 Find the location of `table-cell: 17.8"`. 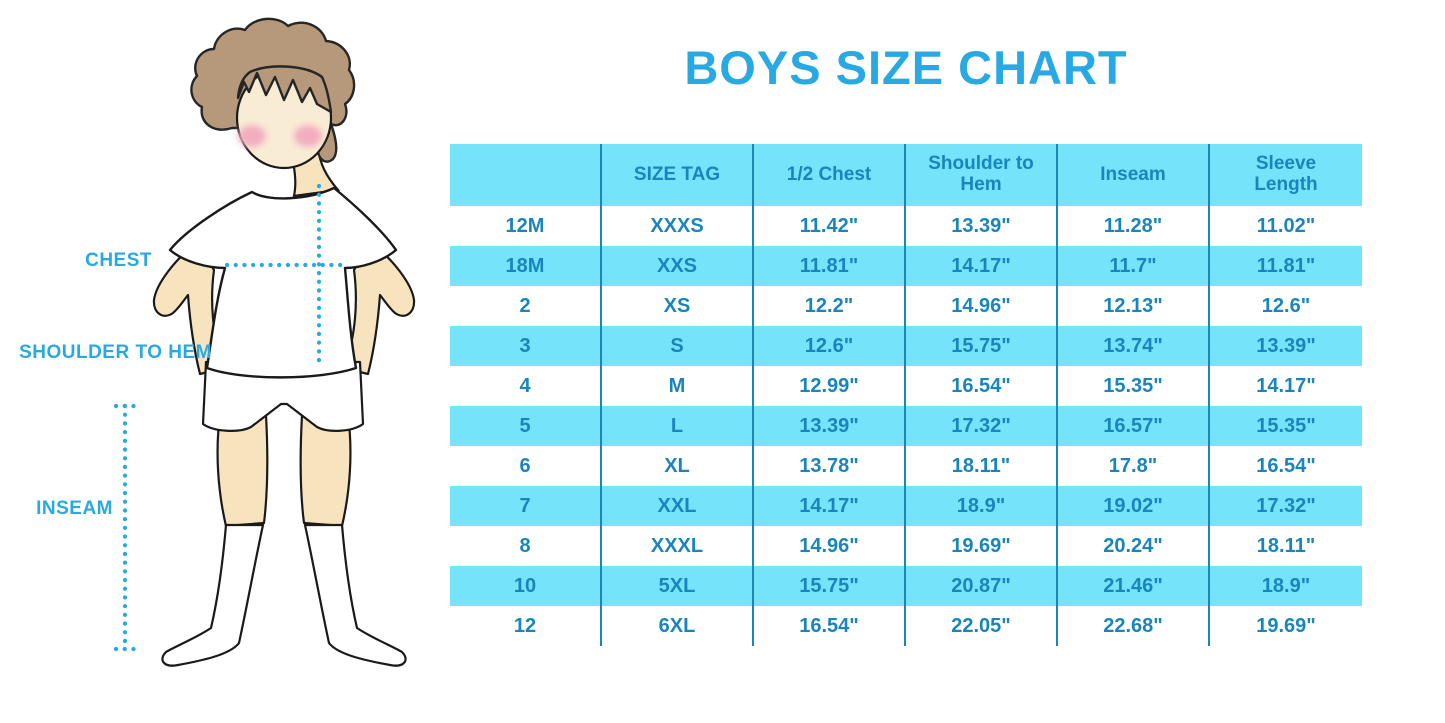

table-cell: 17.8" is located at coordinates (1134, 466).